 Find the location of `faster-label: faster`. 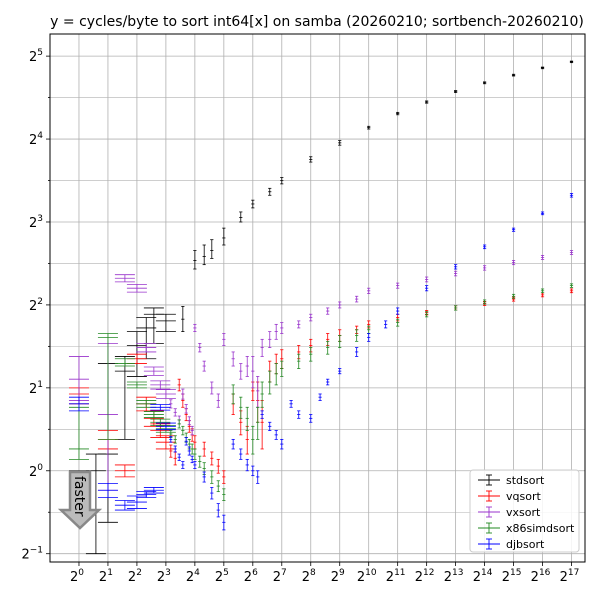

faster-label: faster is located at coordinates (79, 496).